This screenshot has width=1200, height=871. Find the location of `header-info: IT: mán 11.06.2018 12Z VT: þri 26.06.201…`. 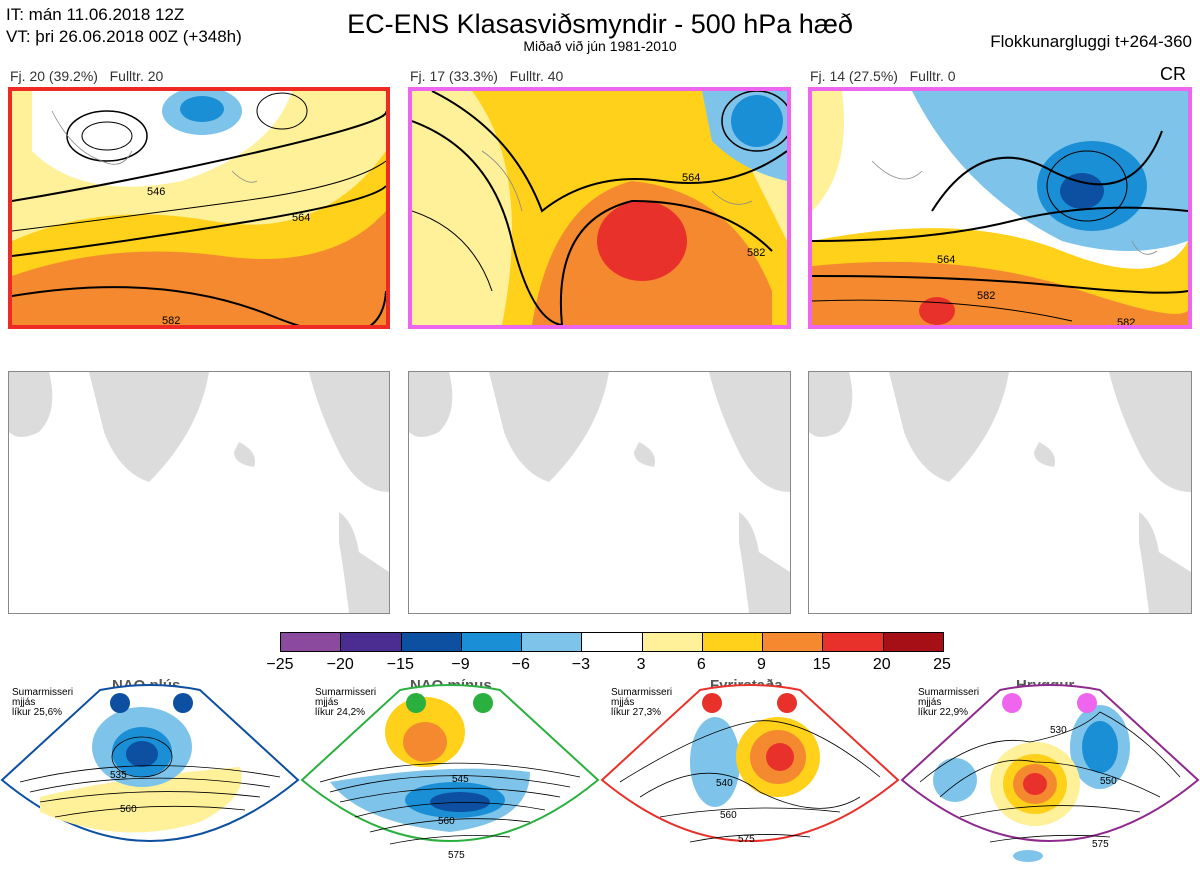

header-info: IT: mán 11.06.2018 12Z VT: þri 26.06.201… is located at coordinates (124, 26).